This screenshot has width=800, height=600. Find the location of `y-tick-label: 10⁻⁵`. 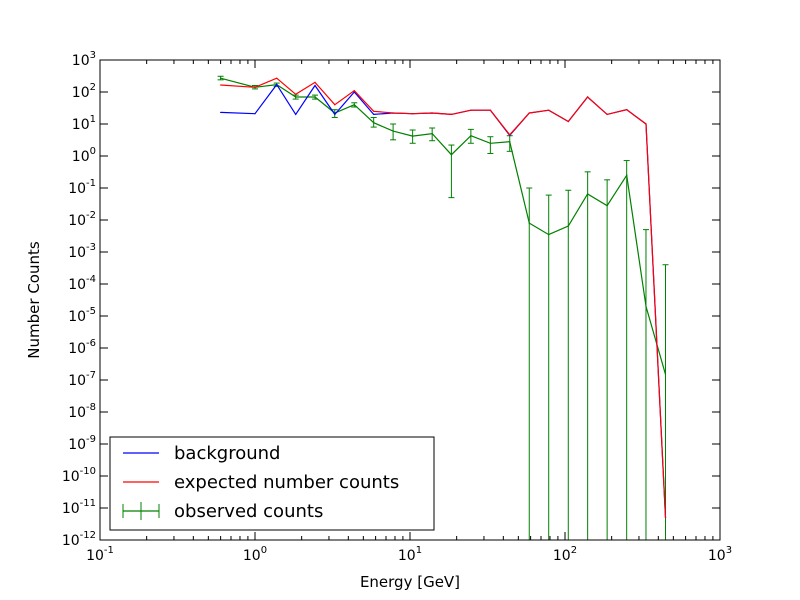

y-tick-label: 10⁻⁵ is located at coordinates (82, 315).